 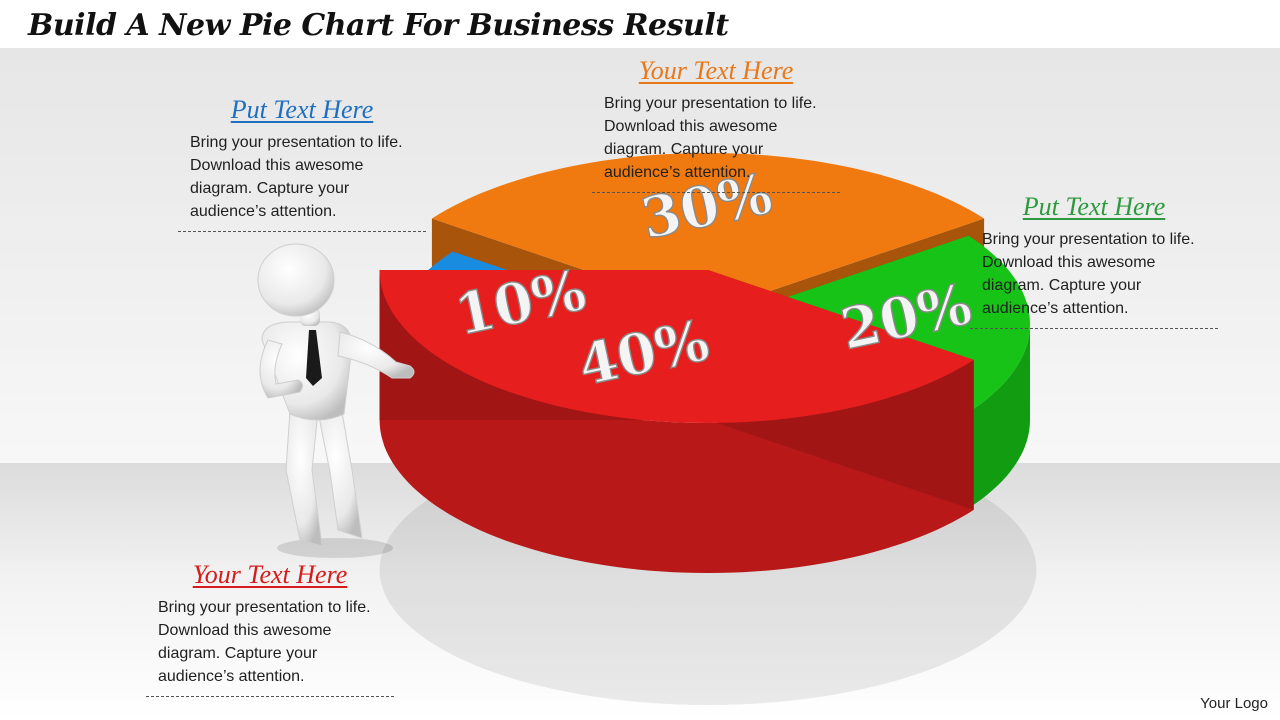 What do you see at coordinates (1234, 703) in the screenshot?
I see `logo-text: Your Logo` at bounding box center [1234, 703].